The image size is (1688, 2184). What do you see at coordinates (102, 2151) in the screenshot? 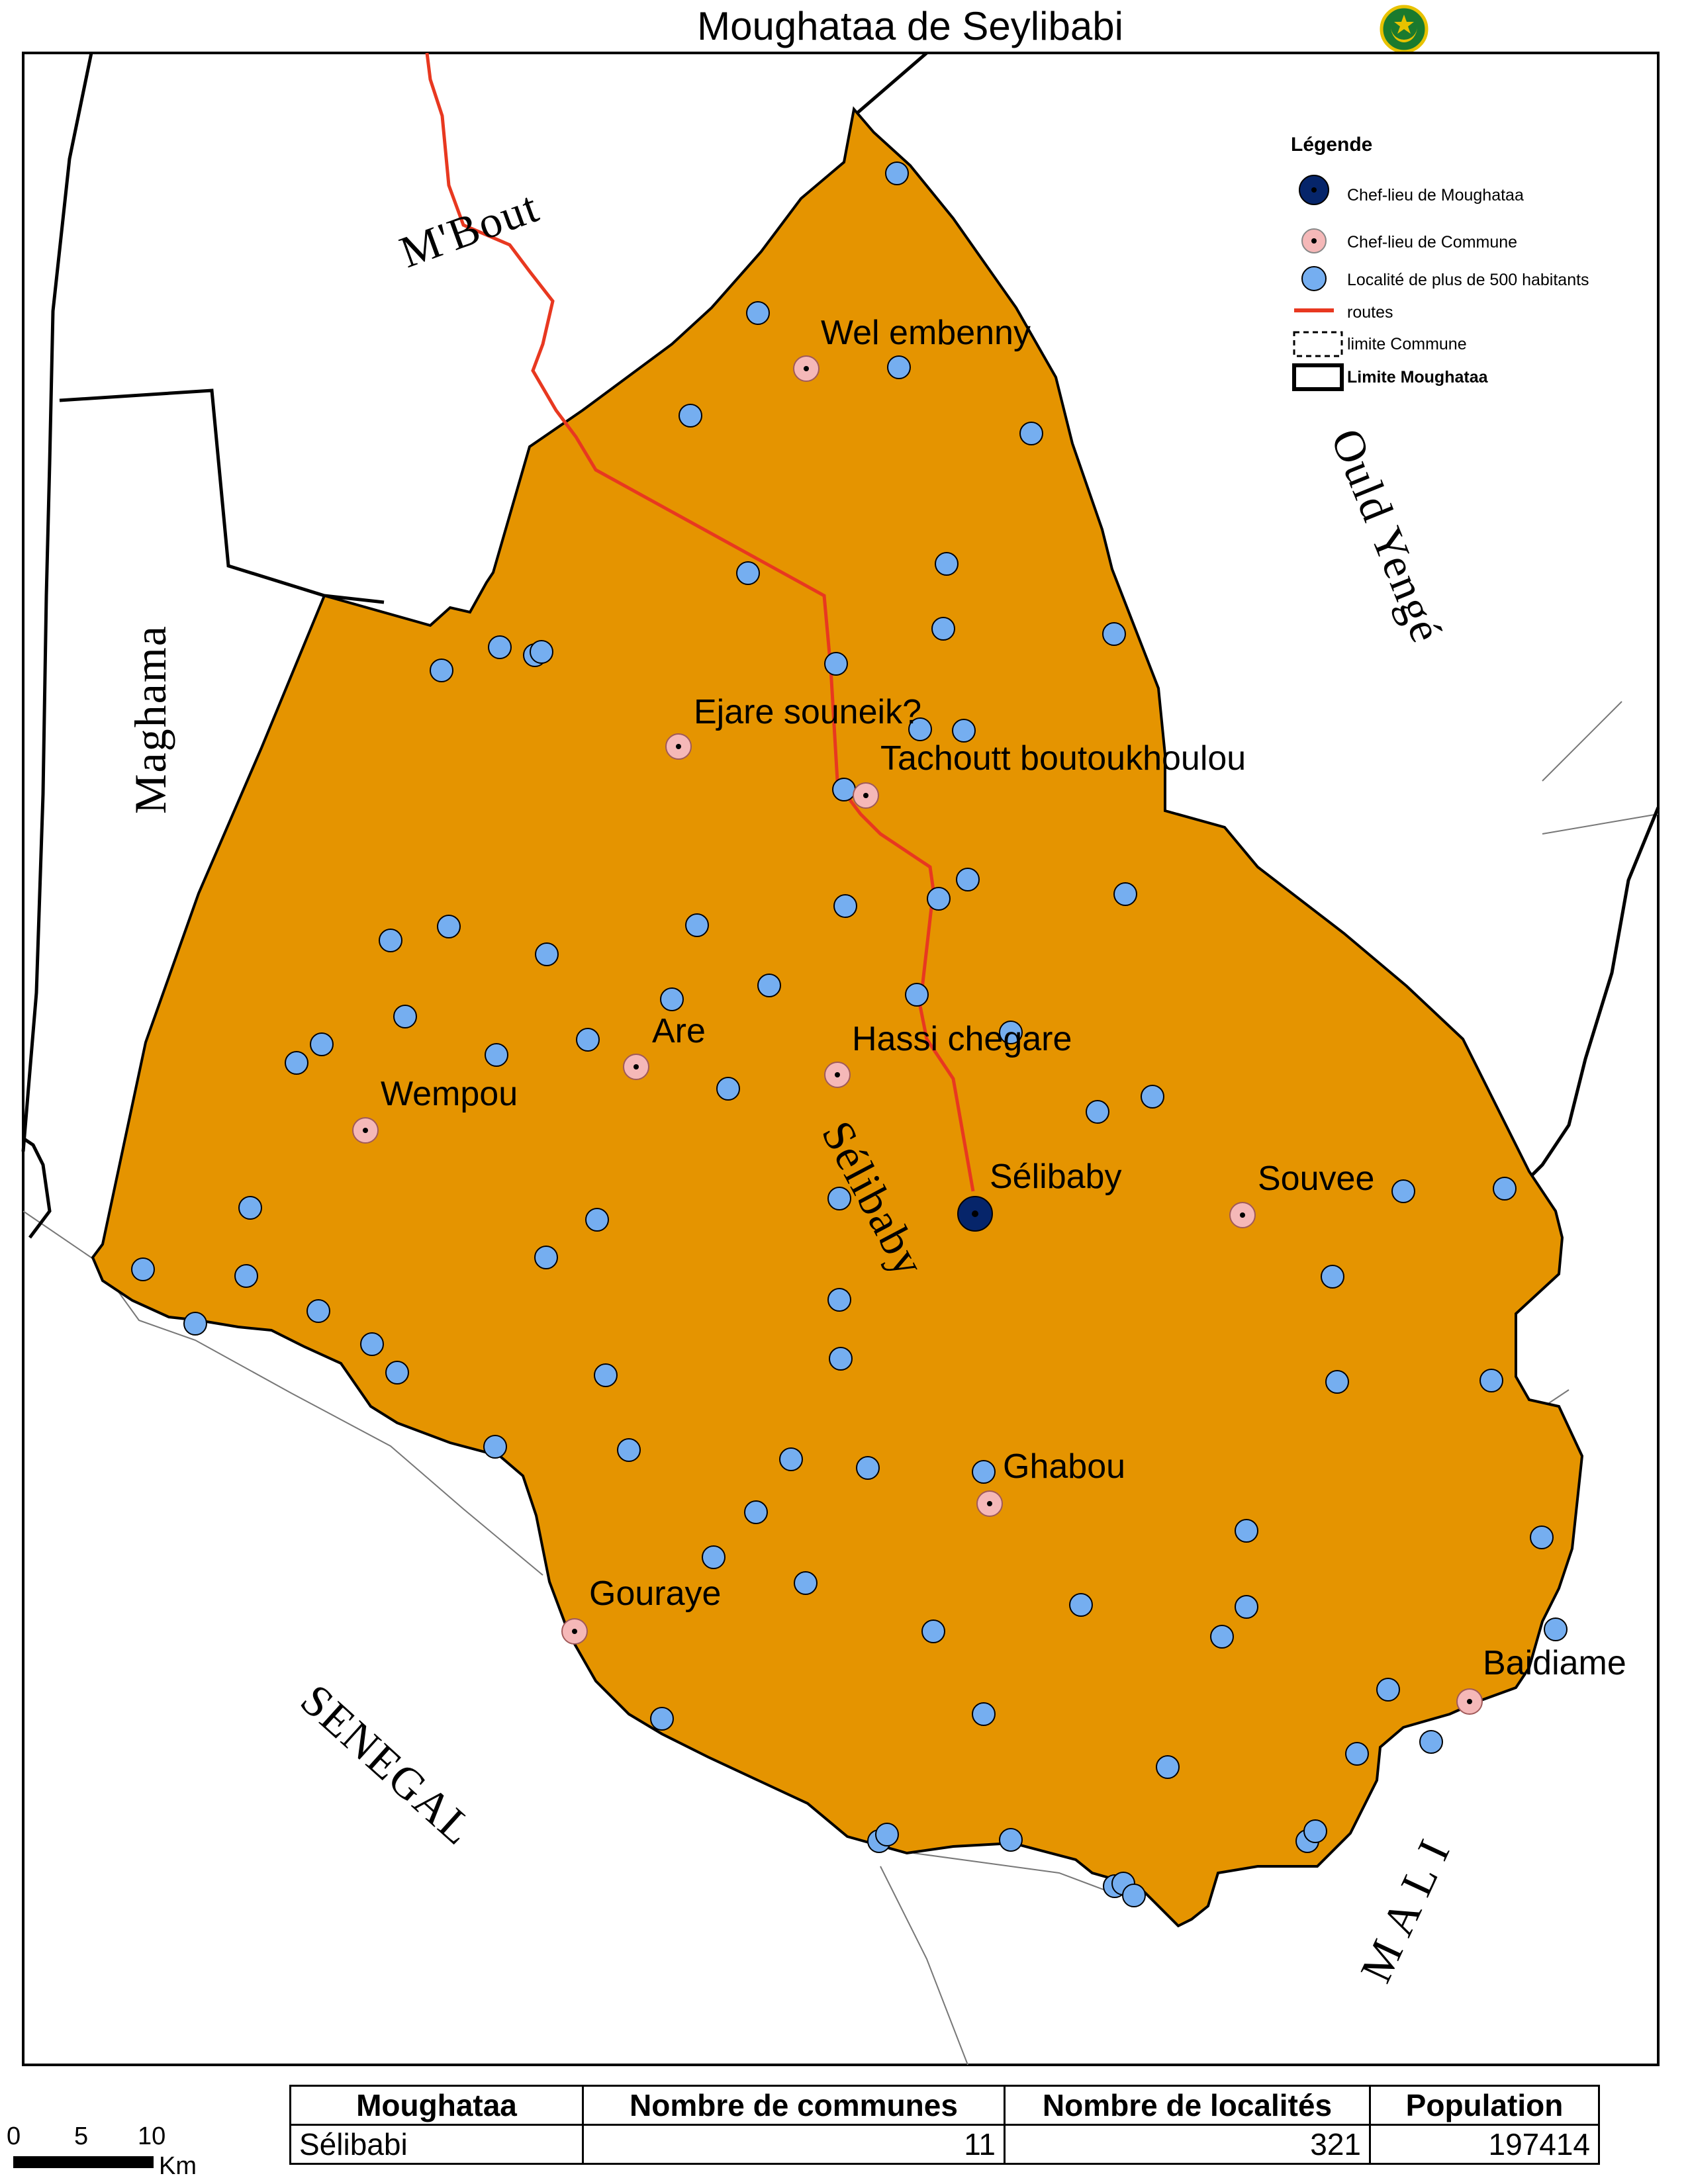
I see `scale-bar: 0 5 10 Km` at bounding box center [102, 2151].